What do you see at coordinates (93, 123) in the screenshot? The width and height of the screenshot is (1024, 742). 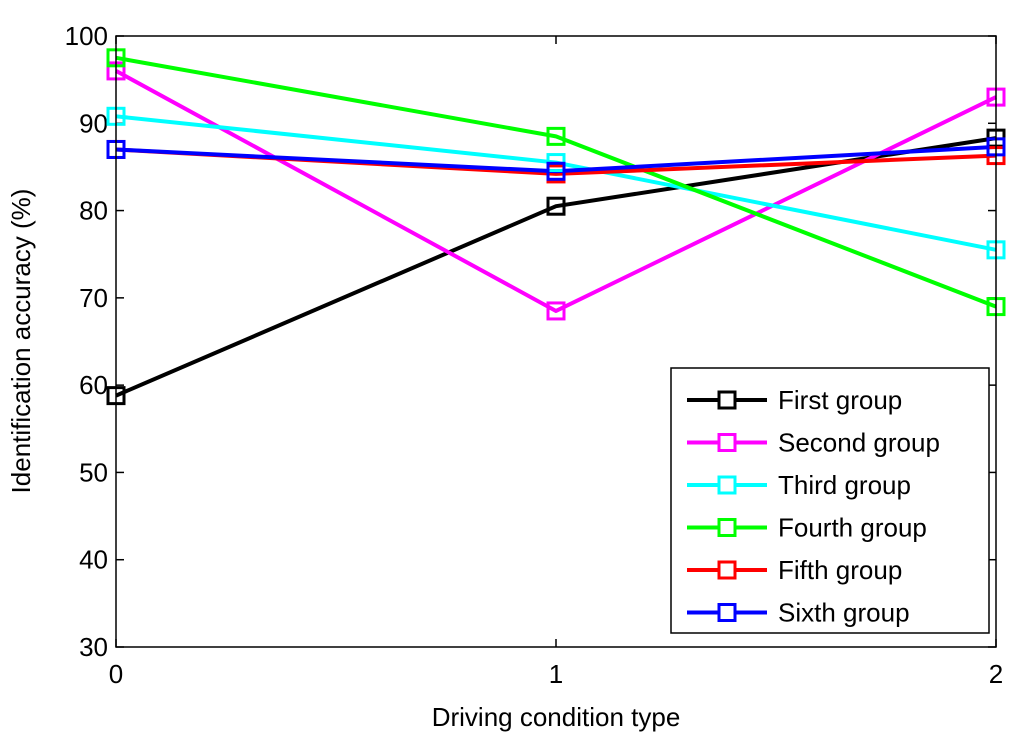 I see `y-tick-label: 90` at bounding box center [93, 123].